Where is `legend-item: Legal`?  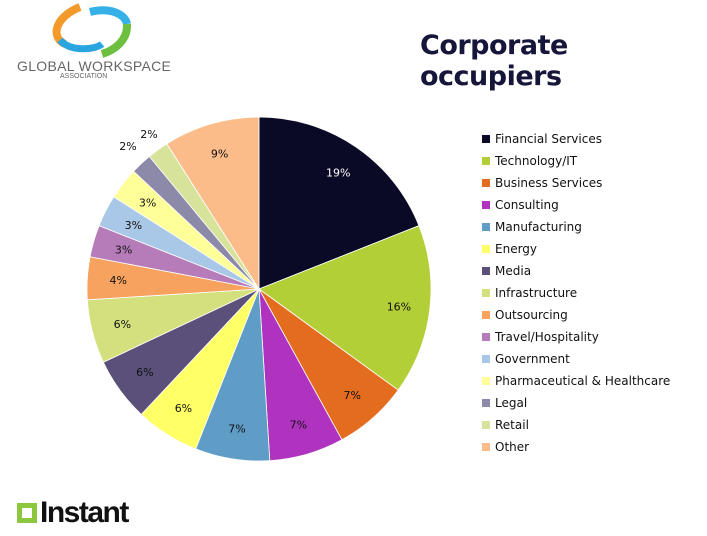
legend-item: Legal is located at coordinates (576, 403).